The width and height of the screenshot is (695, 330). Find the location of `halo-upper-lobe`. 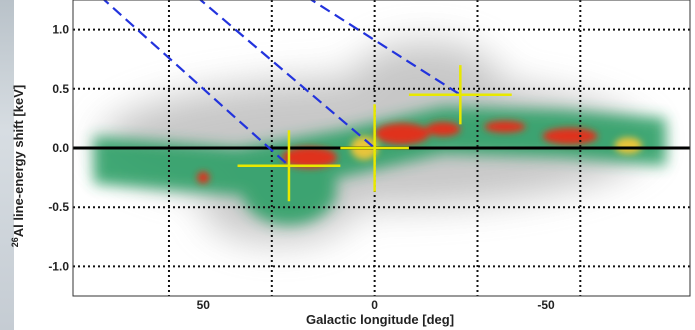

halo-upper-lobe is located at coordinates (426, 83).